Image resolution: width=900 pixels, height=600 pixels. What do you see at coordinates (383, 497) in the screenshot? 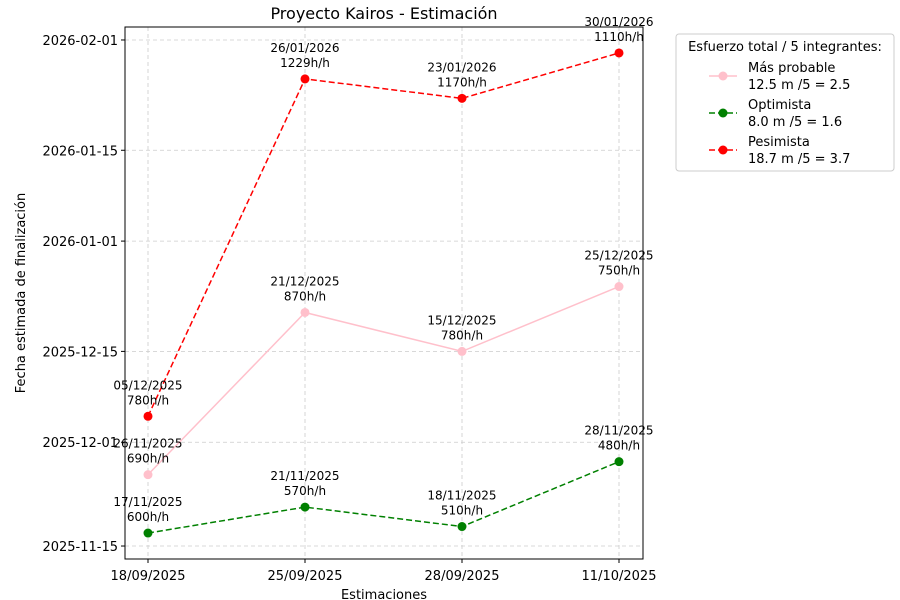
I see `series-line-optimista` at bounding box center [383, 497].